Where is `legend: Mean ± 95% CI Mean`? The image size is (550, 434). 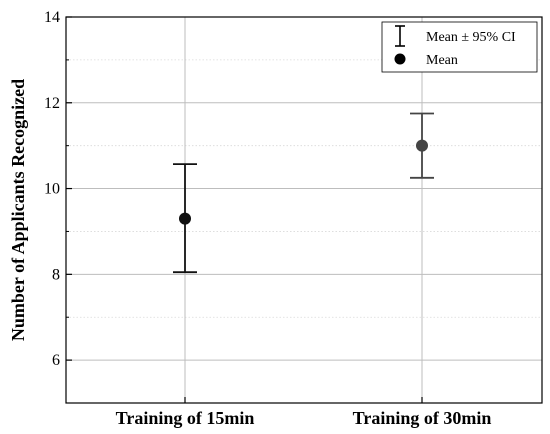 legend: Mean ± 95% CI Mean is located at coordinates (459, 47).